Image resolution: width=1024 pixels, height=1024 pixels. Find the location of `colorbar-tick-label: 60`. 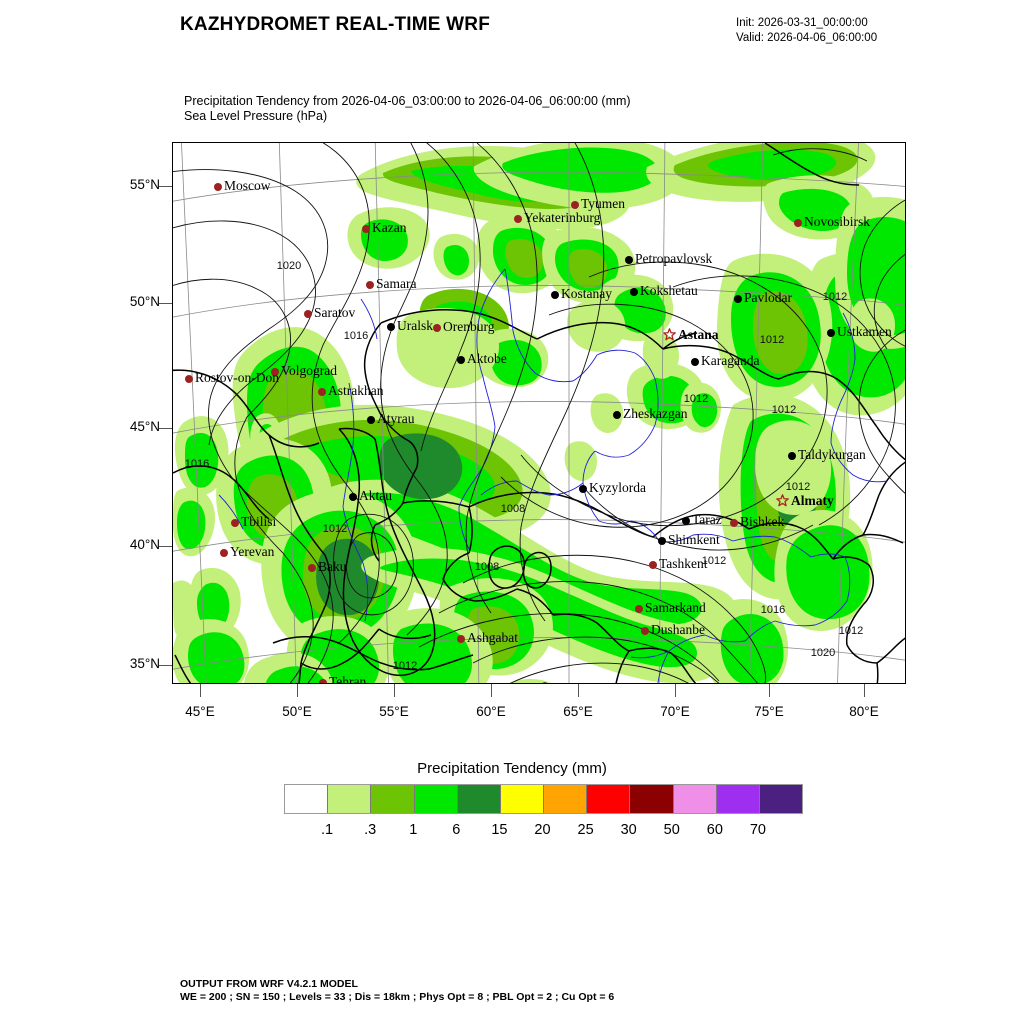

colorbar-tick-label: 60 is located at coordinates (714, 830).